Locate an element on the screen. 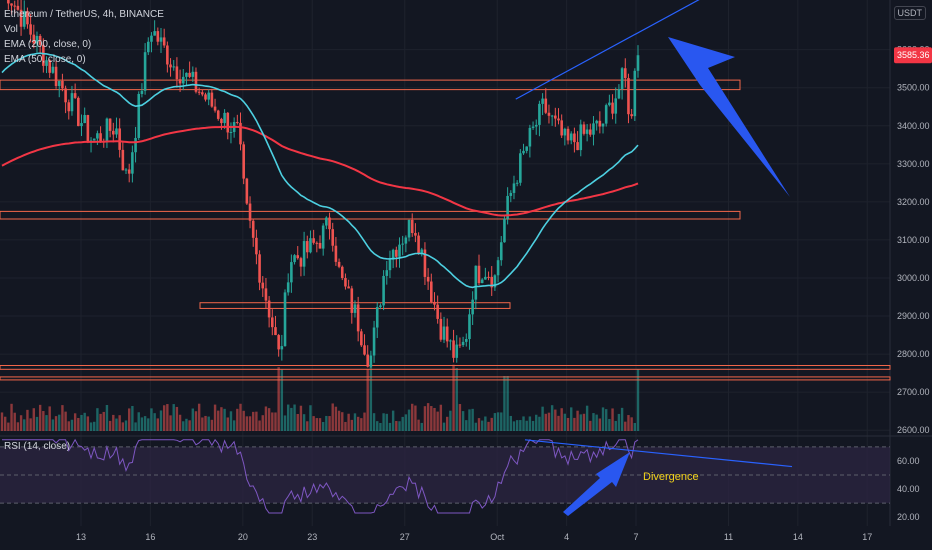  price-tick-label: 2900.00 is located at coordinates (913, 316).